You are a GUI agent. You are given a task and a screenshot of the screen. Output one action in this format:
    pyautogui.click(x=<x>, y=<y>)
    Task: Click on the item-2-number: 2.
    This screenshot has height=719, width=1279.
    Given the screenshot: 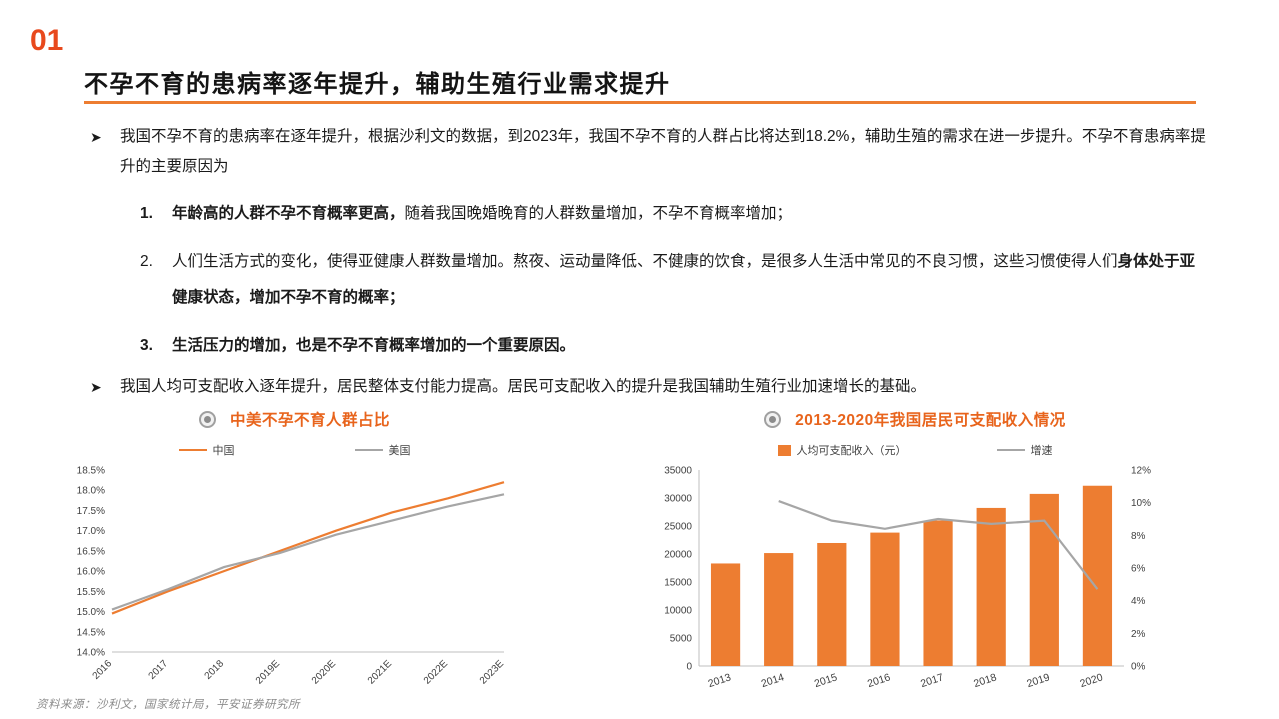 What is the action you would take?
    pyautogui.click(x=146, y=261)
    